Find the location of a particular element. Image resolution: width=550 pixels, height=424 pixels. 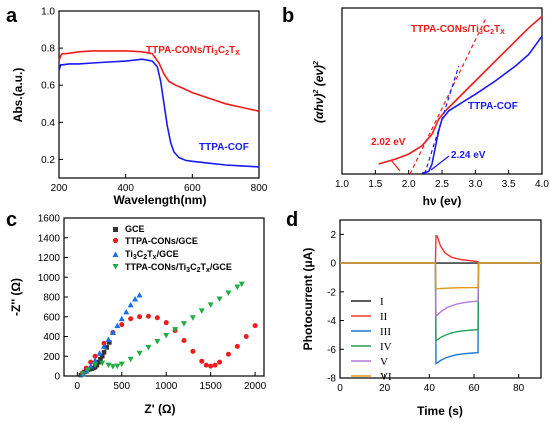

x-tick-label: 800 is located at coordinates (259, 188).